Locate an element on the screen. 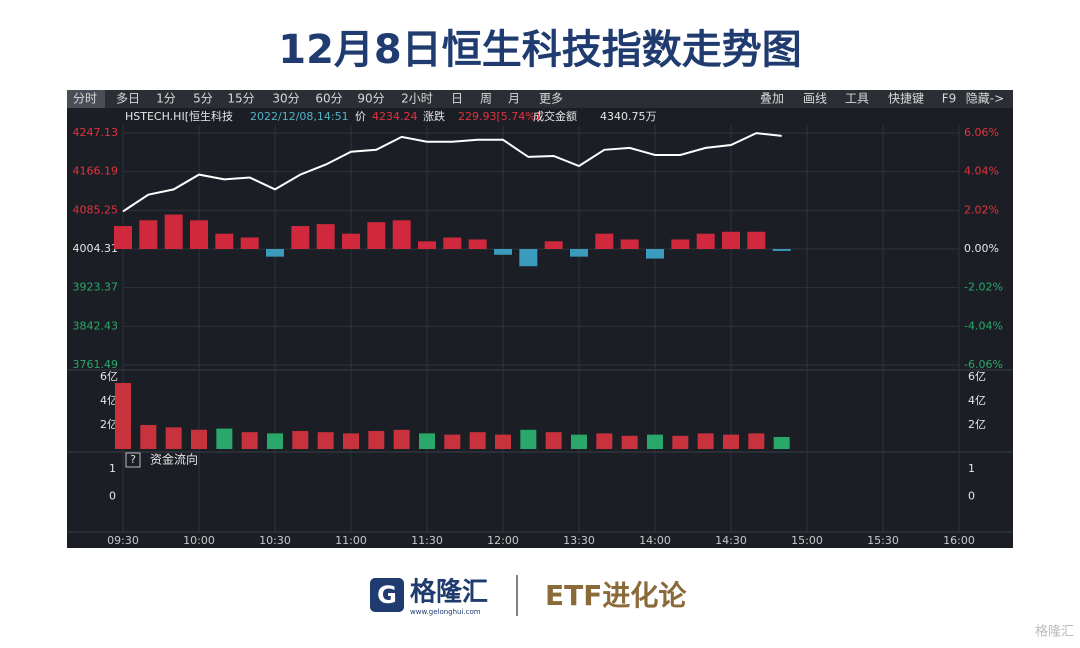 This screenshot has height=648, width=1080. active-tab is located at coordinates (86, 99).